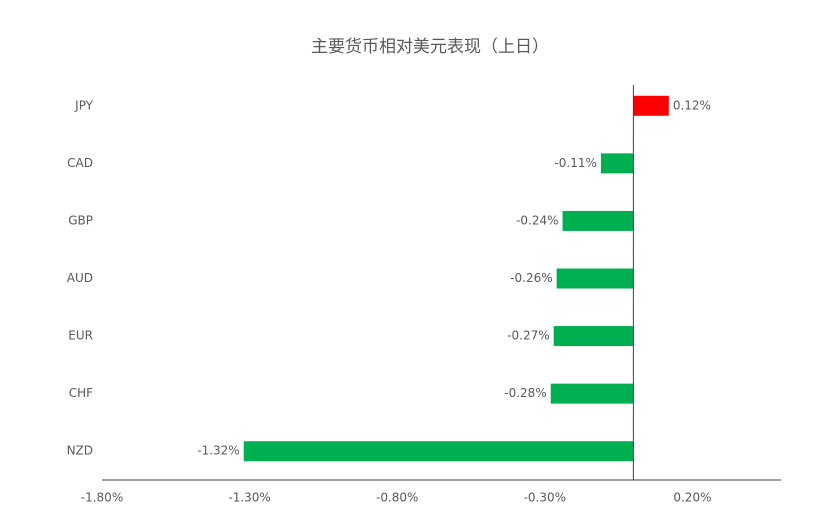 The height and width of the screenshot is (528, 821). Describe the element at coordinates (81, 393) in the screenshot. I see `y-tick-label: CHF` at that location.